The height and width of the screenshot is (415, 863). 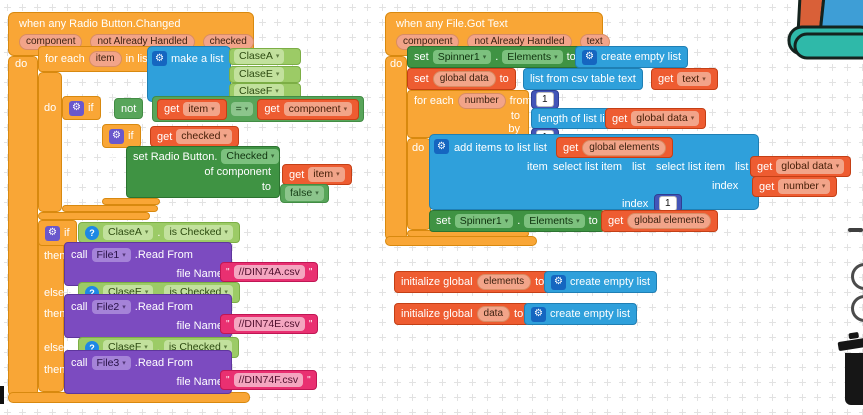 I want to click on block-foreach-item: for each item in list, so click(x=98, y=59).